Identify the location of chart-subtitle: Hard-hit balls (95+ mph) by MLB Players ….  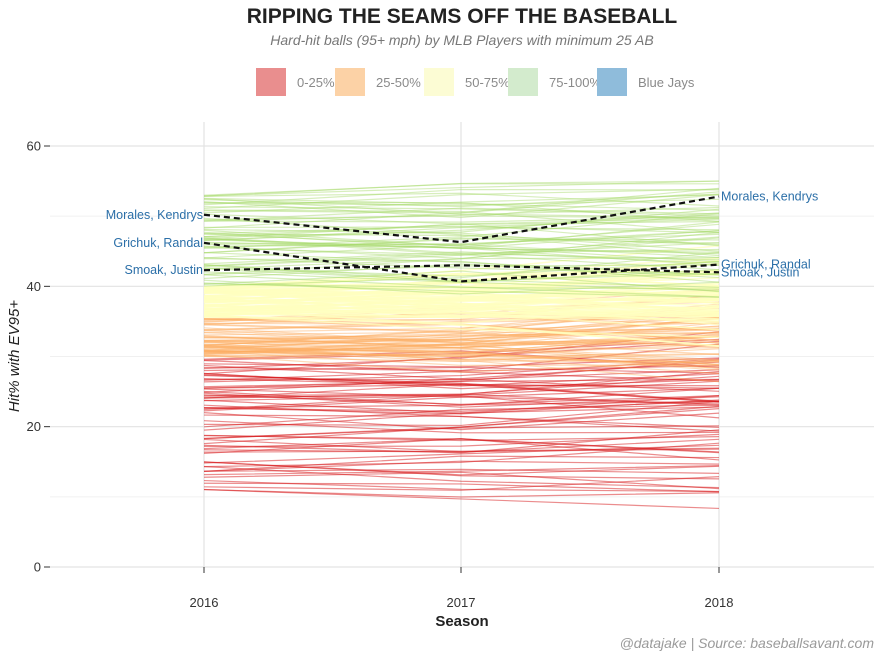
(461, 40).